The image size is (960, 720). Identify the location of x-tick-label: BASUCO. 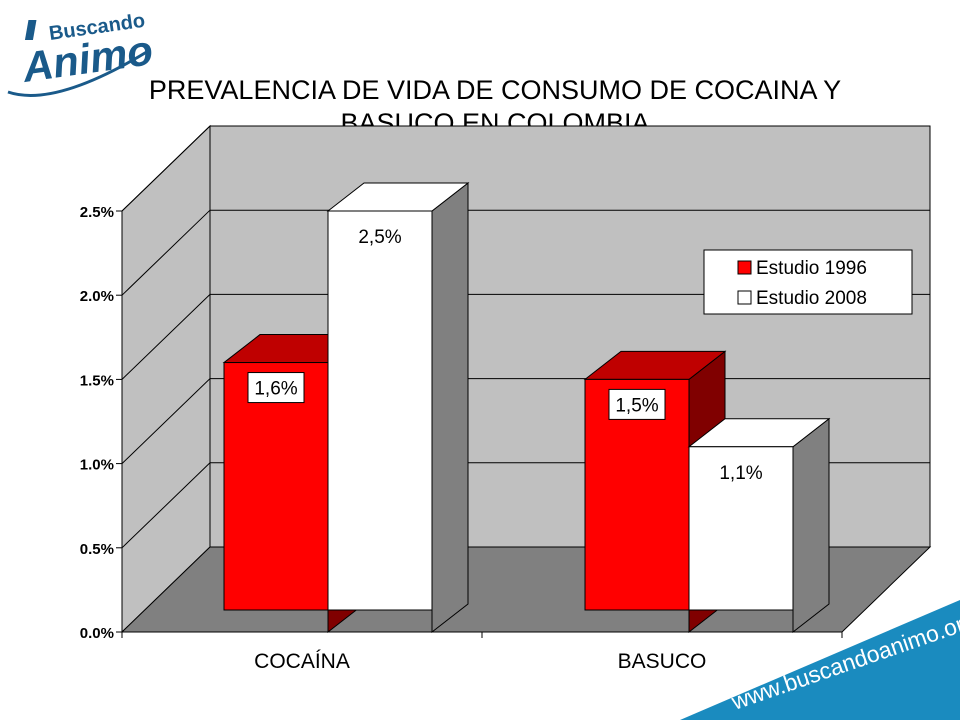
(662, 661).